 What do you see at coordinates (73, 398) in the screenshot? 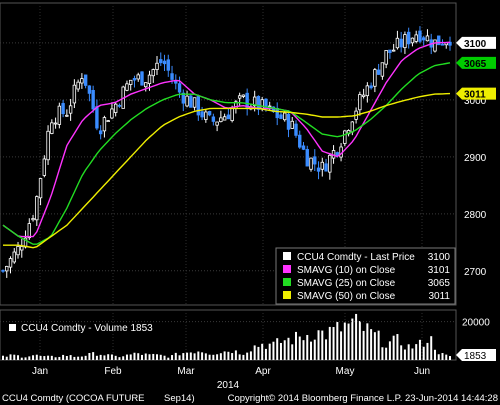
I see `footer-left: CCU4 Comdty (COCOA FUTURE` at bounding box center [73, 398].